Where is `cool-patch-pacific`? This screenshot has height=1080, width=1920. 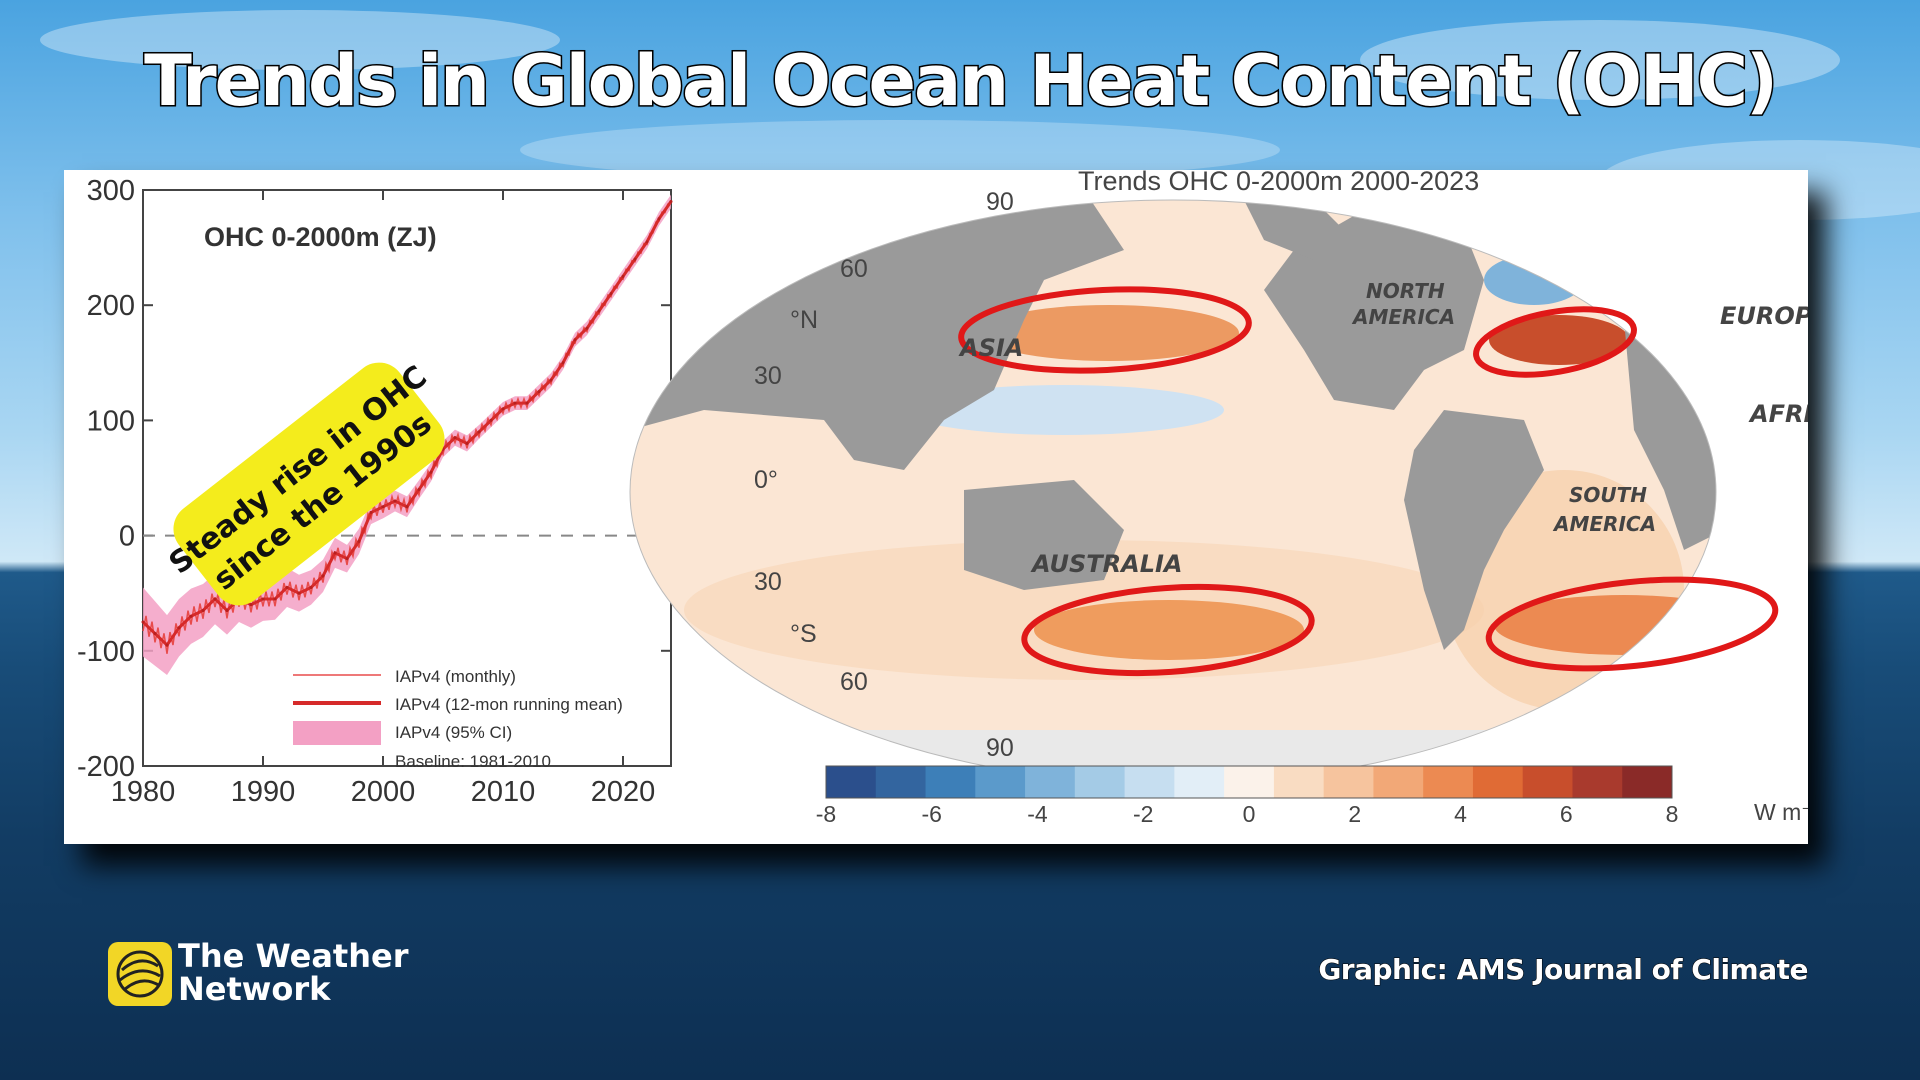
cool-patch-pacific is located at coordinates (1064, 410).